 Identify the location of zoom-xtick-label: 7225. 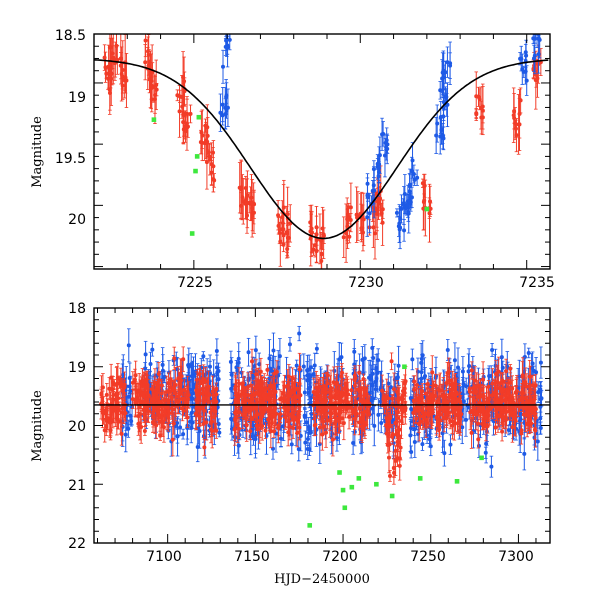
(195, 283).